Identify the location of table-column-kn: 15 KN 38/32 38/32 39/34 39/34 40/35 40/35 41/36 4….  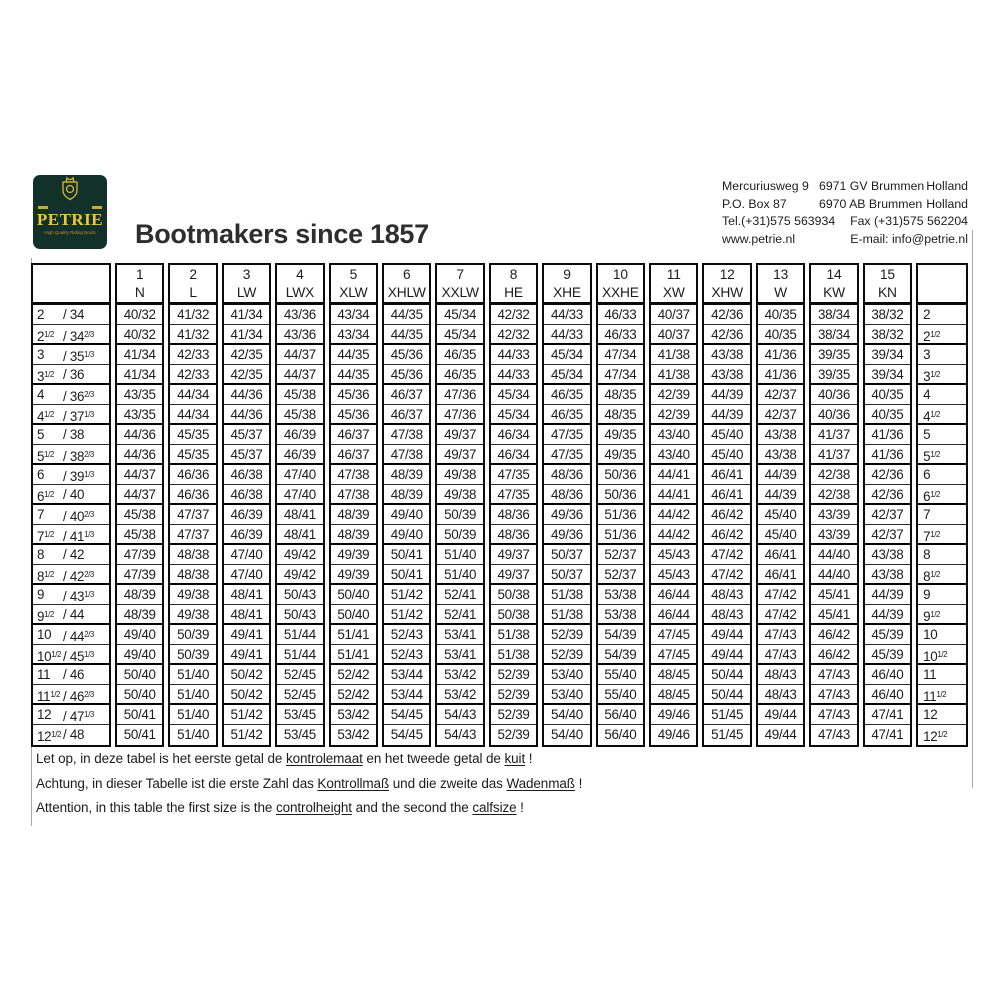
(887, 505).